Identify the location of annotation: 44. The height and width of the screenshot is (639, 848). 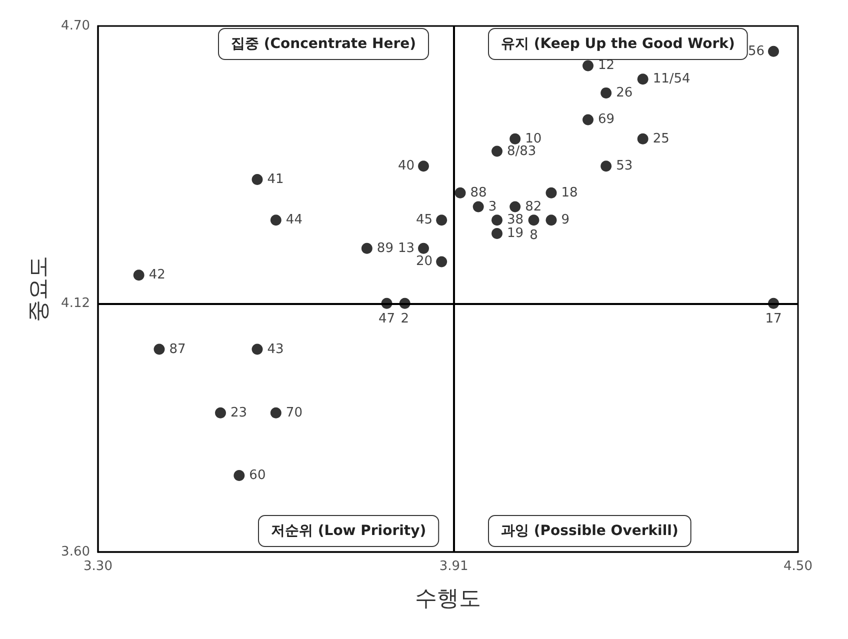
(294, 220).